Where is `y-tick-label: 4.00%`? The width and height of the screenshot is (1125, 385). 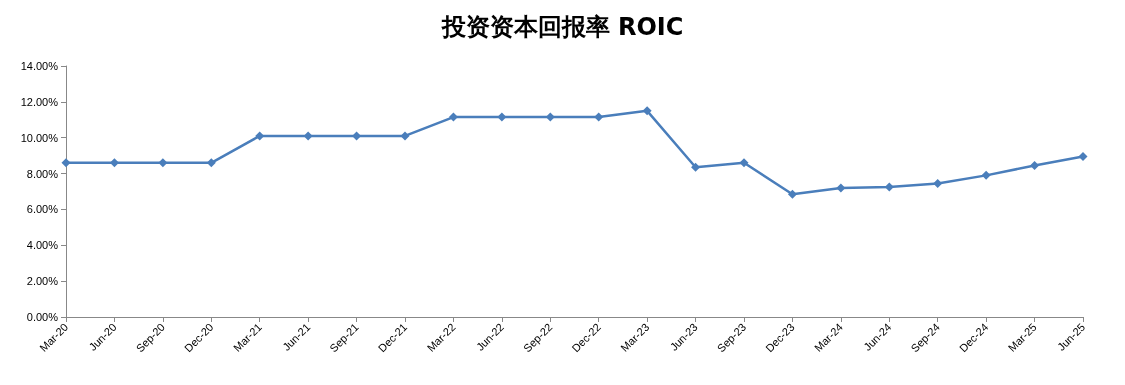
y-tick-label: 4.00% is located at coordinates (42, 245).